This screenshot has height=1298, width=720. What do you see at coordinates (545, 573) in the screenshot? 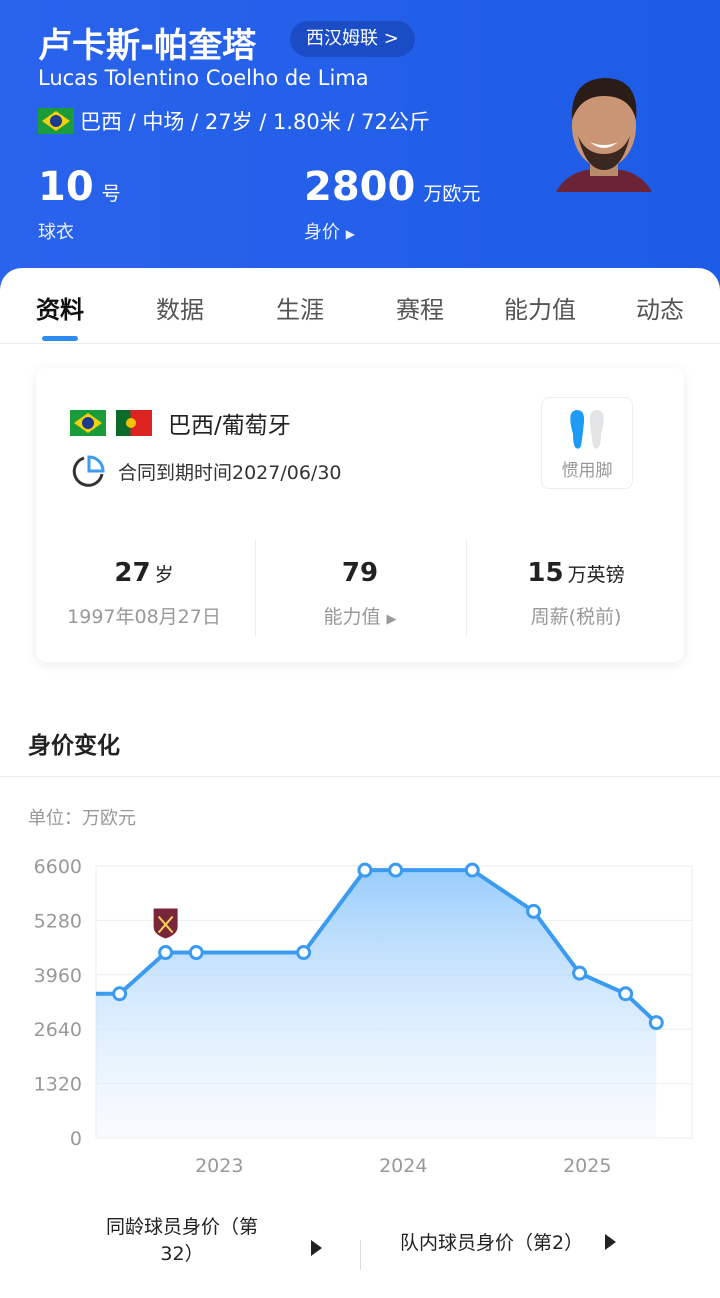
I see `wage-value: 15` at bounding box center [545, 573].